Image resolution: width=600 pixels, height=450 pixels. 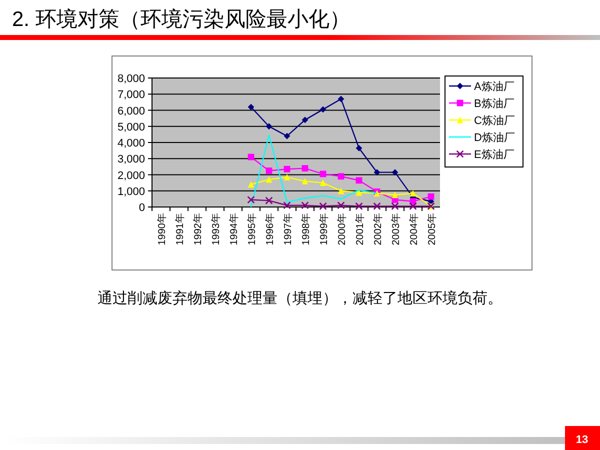 I want to click on x-tick-label: 1996年, so click(x=270, y=229).